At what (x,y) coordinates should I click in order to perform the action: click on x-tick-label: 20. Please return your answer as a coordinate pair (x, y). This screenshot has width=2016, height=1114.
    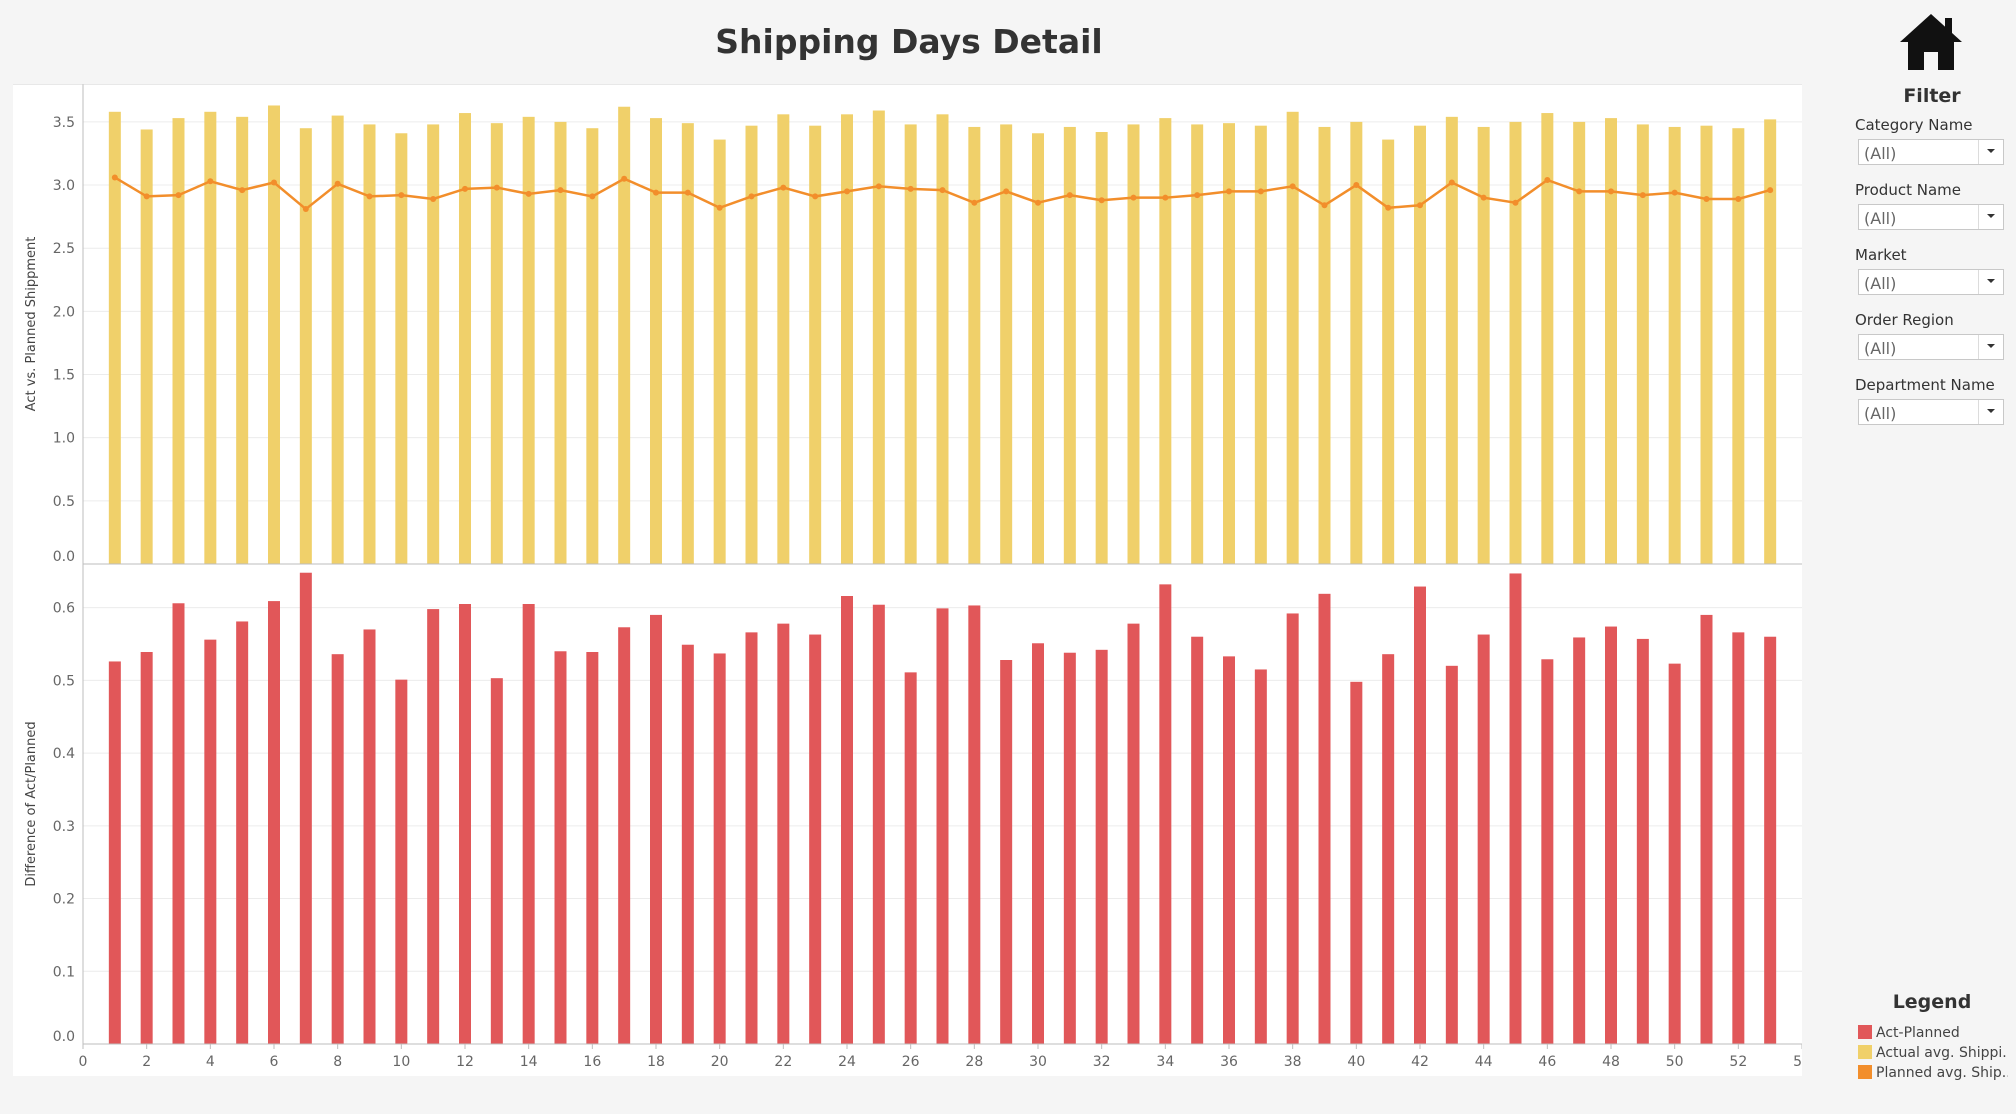
    Looking at the image, I should click on (720, 1062).